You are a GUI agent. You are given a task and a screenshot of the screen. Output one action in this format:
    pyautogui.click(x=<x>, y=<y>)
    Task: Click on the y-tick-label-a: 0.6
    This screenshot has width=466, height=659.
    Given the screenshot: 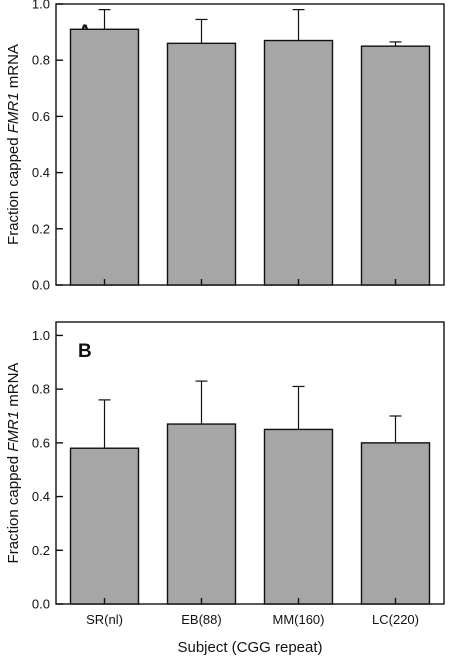 What is the action you would take?
    pyautogui.click(x=41, y=116)
    